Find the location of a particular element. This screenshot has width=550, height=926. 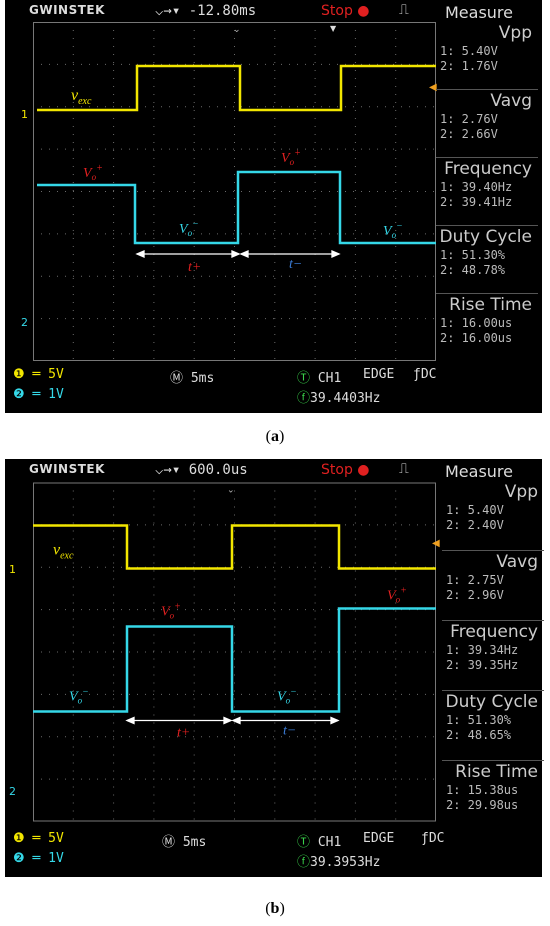

trigger-frequency-value: 39.4403Hz is located at coordinates (345, 398).